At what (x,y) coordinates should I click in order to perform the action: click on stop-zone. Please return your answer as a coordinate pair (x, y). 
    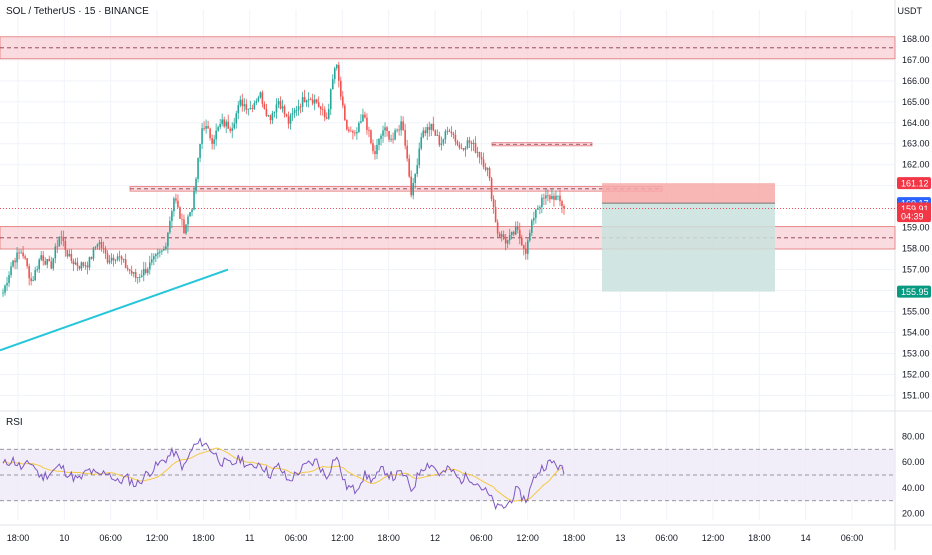
    Looking at the image, I should click on (688, 193).